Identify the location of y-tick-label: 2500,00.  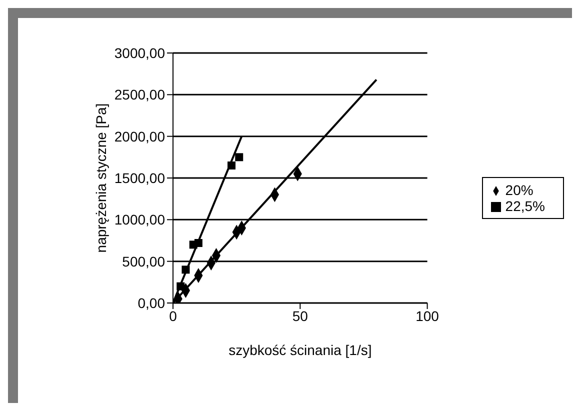
(140, 94).